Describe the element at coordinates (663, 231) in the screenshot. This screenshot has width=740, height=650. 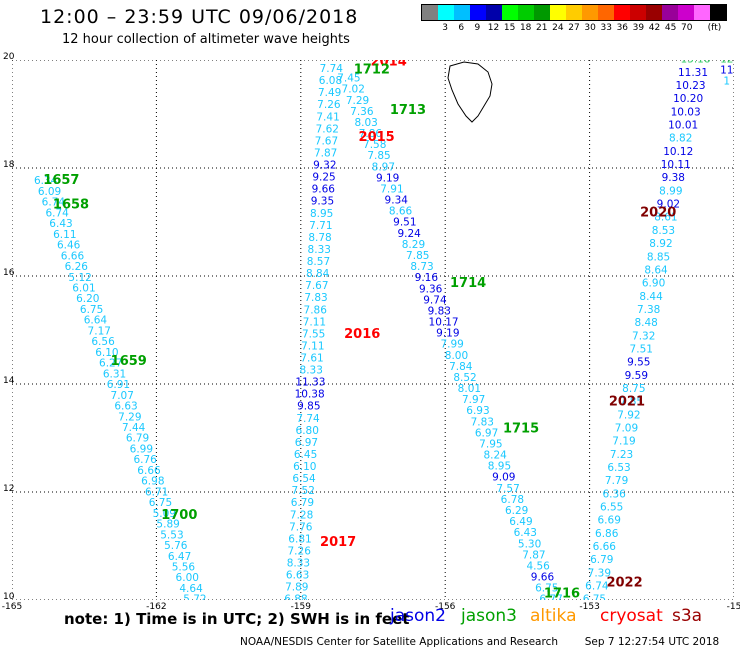
I see `wave-height-value: 8.53` at that location.